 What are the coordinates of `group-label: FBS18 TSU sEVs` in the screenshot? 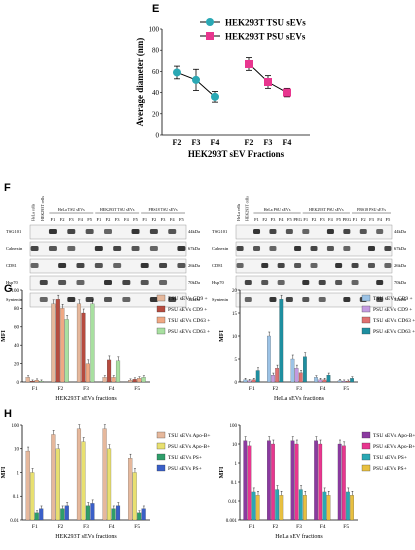 It's located at (163, 209).